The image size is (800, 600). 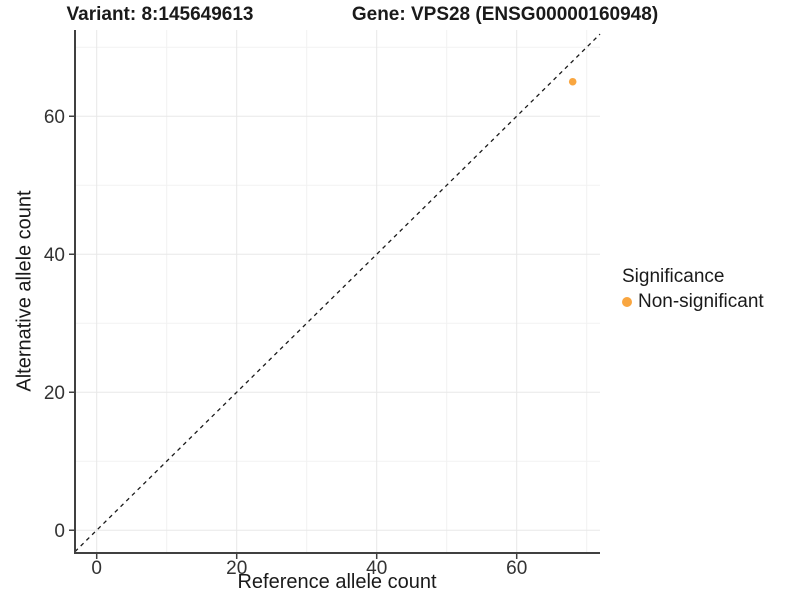 What do you see at coordinates (96, 568) in the screenshot?
I see `x-tick-label: 0` at bounding box center [96, 568].